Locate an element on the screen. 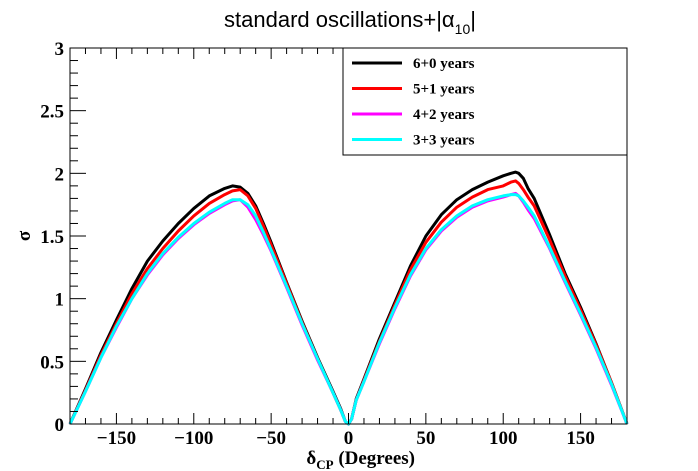  x-tick-label: 150 is located at coordinates (580, 438).